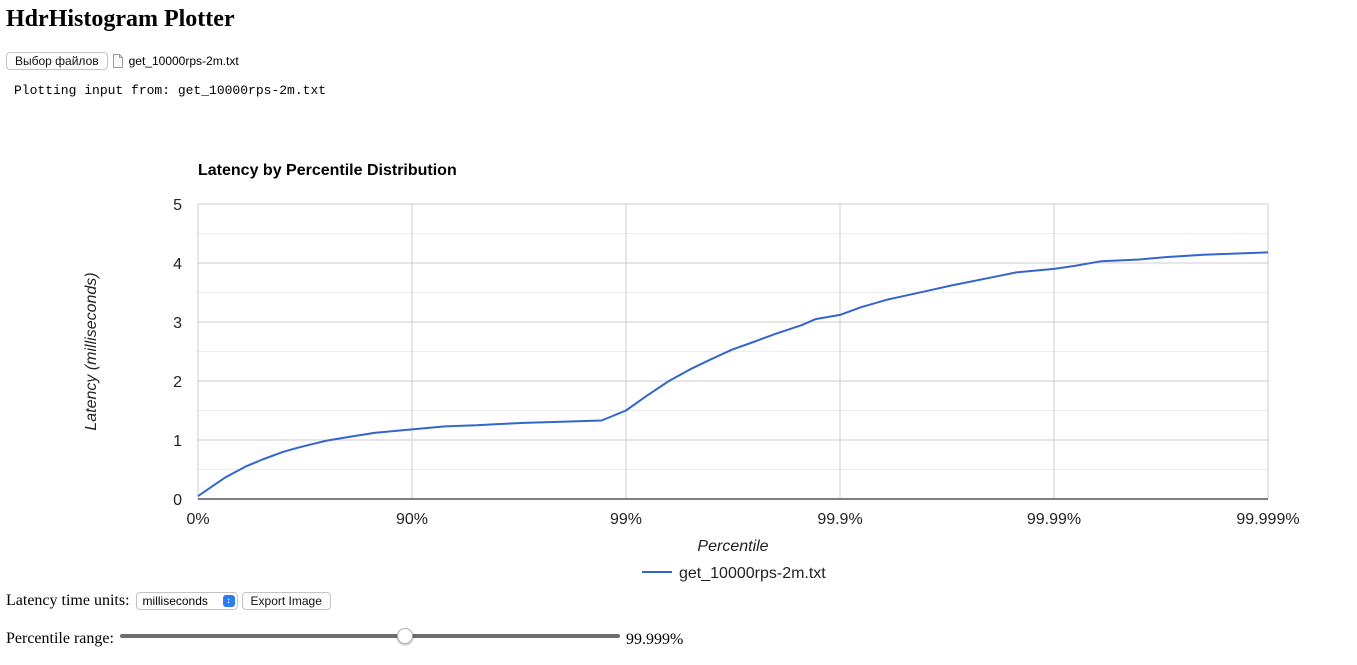 This screenshot has height=665, width=1357. Describe the element at coordinates (370, 636) in the screenshot. I see `percentile-range-slider` at that location.